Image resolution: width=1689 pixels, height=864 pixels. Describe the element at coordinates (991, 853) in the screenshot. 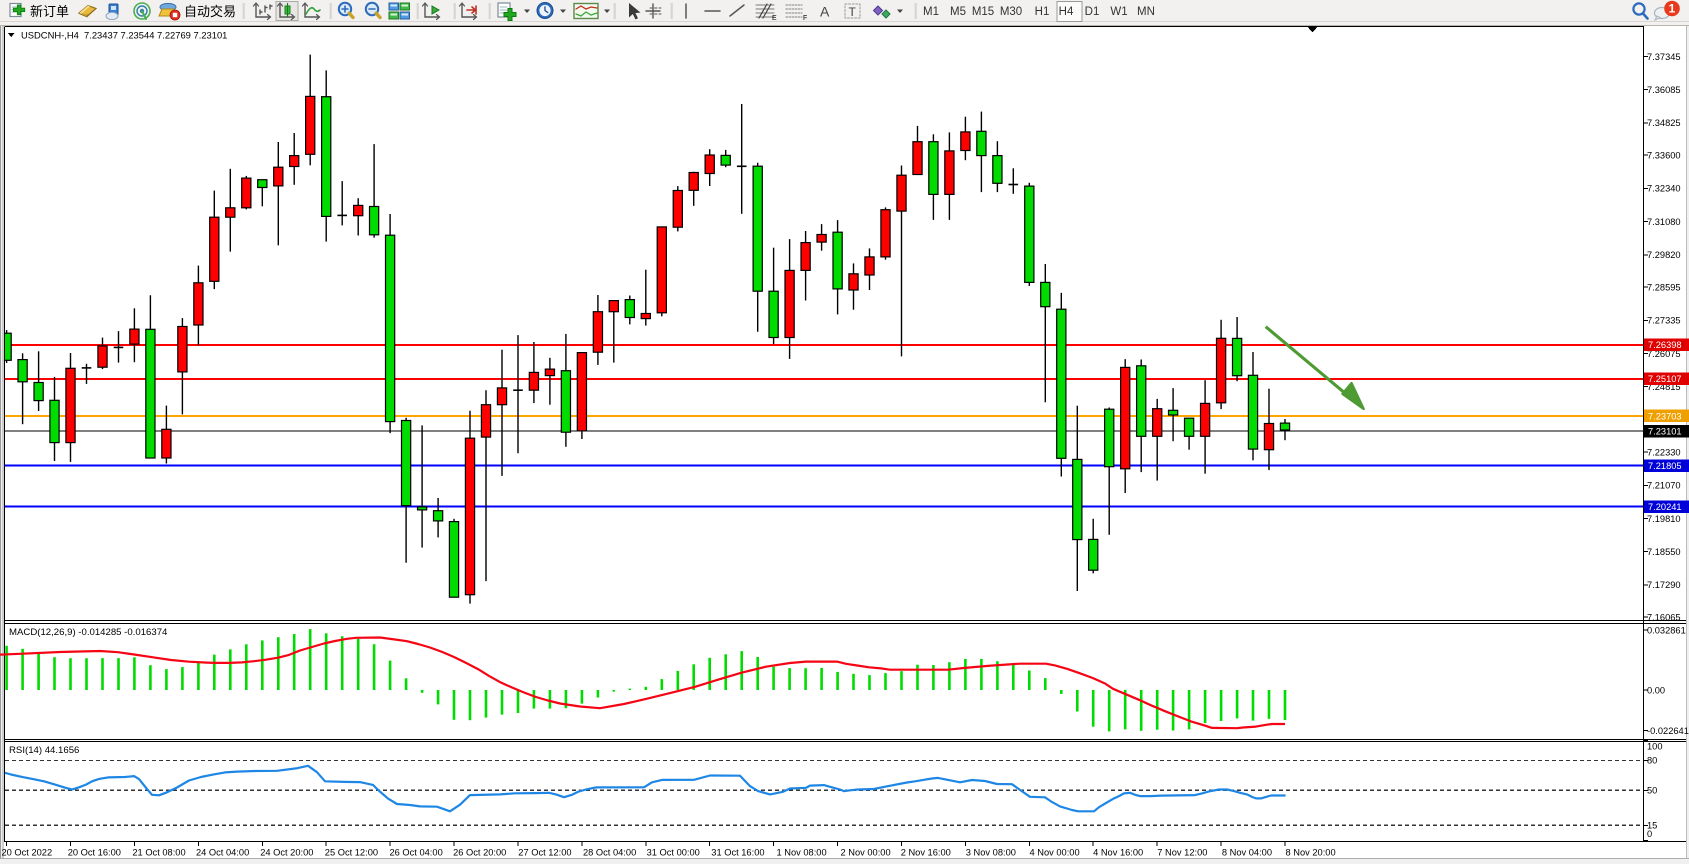

I see `svg-text: 3 Nov 08:00` at that location.